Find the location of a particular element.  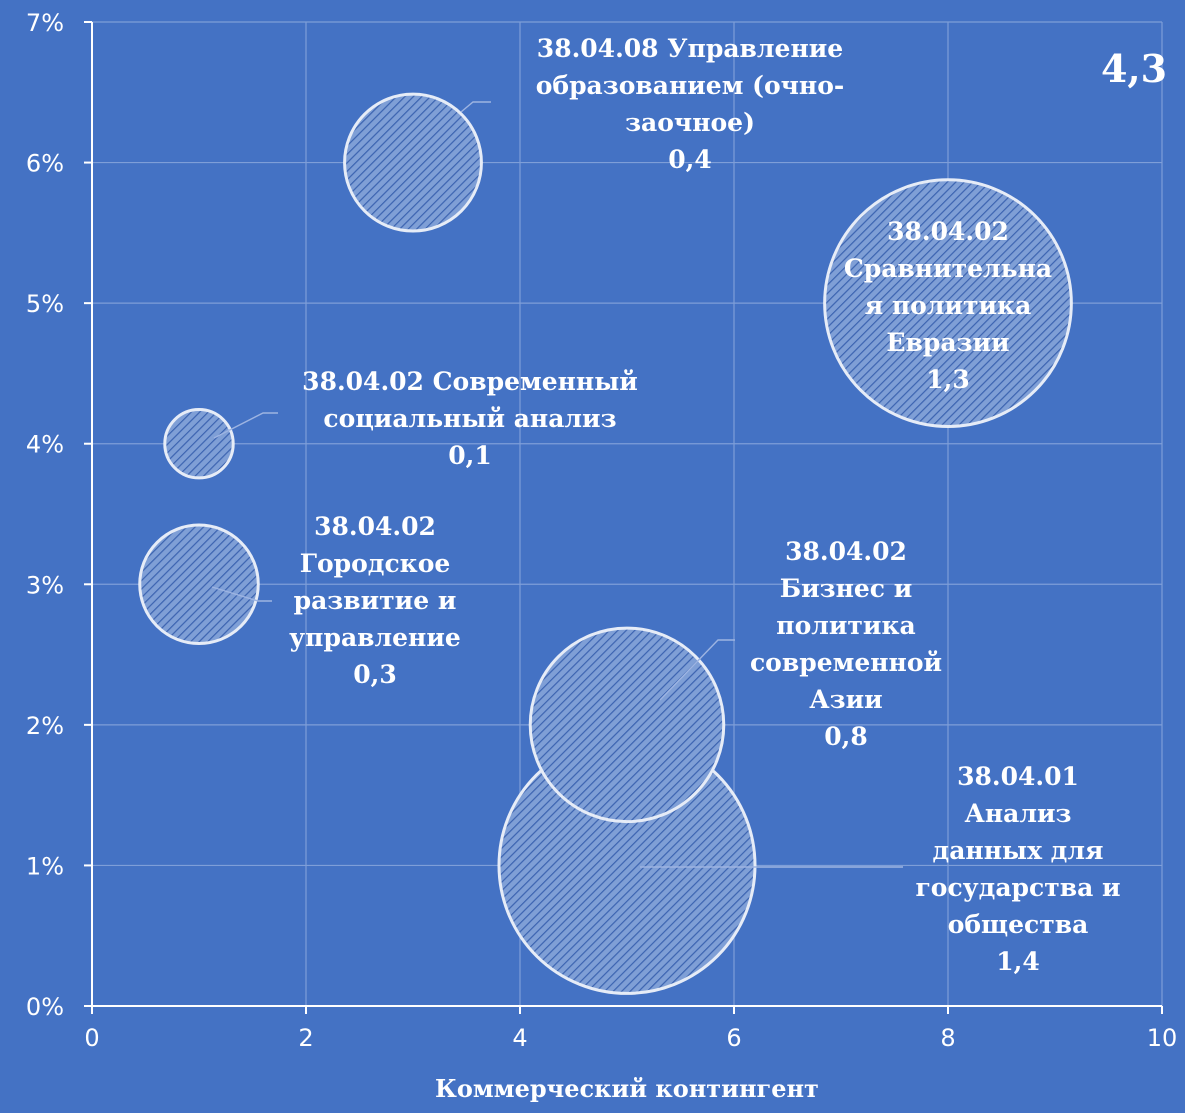

bubble-label-line: 38.04.02 Современный is located at coordinates (470, 381).